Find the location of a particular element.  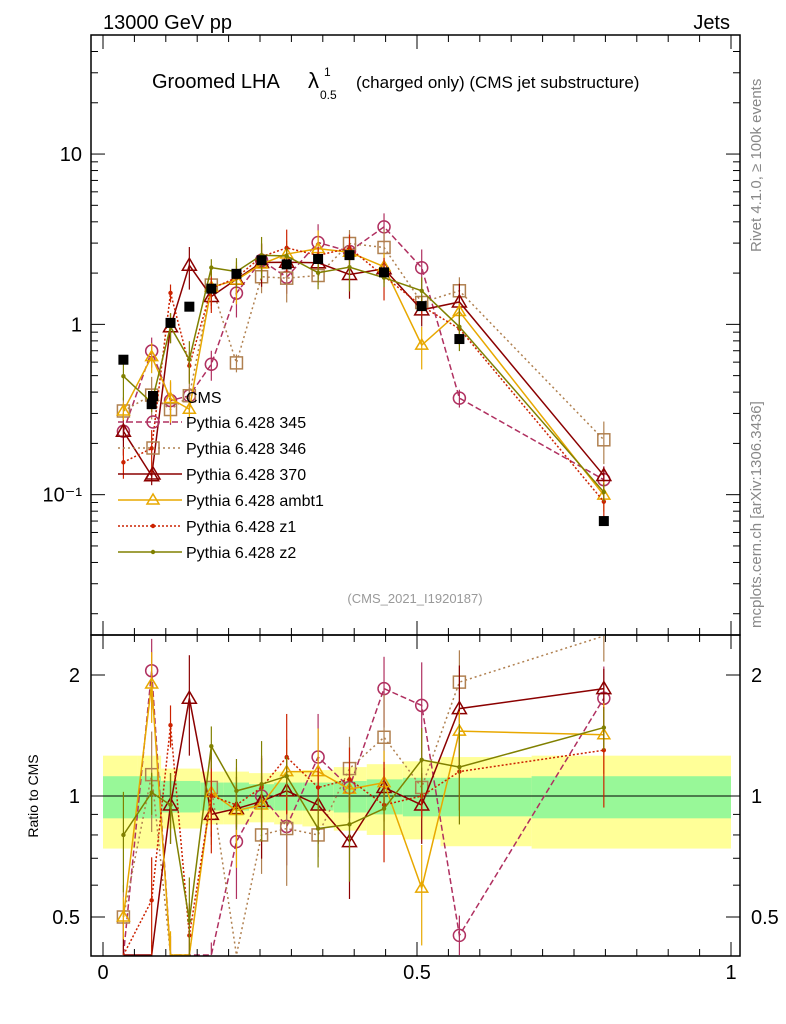

ratio-line-z1 is located at coordinates (363, 840).